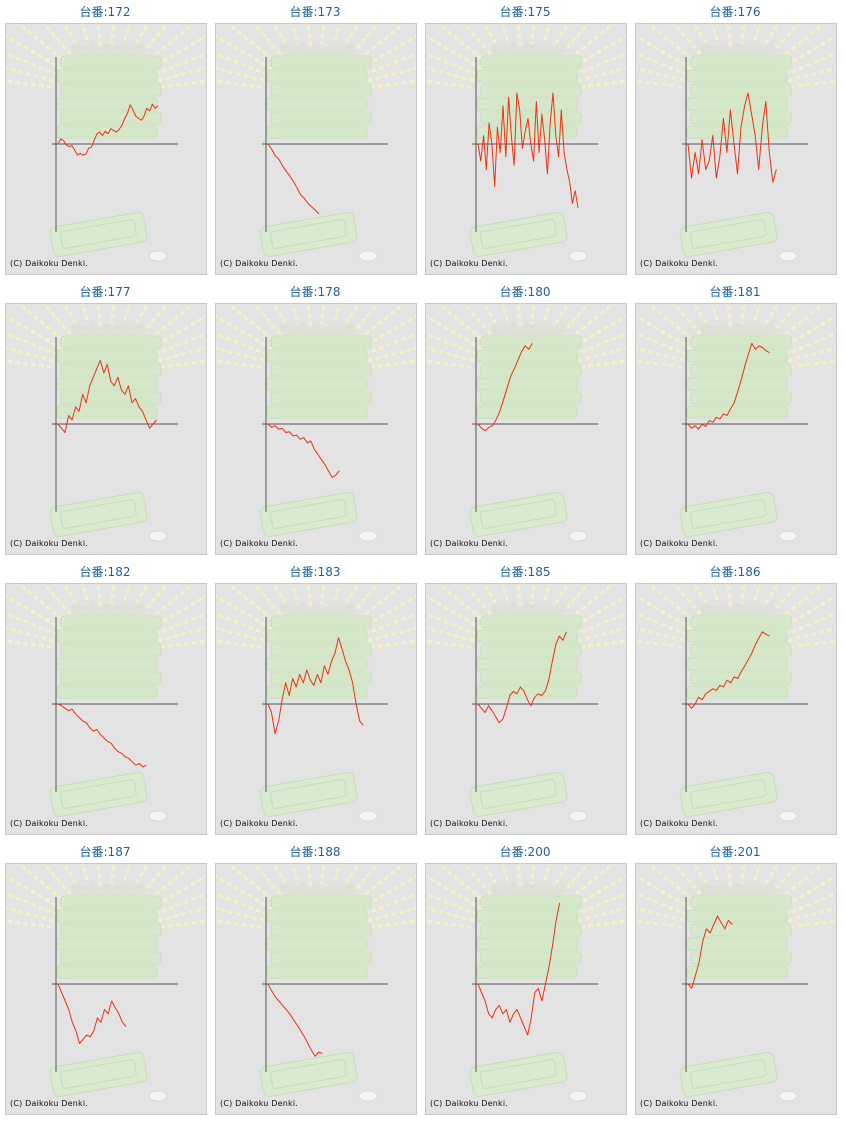 The width and height of the screenshot is (846, 1123). I want to click on chart-cell: 台番:188 (C) Daikoku Denki., so click(315, 980).